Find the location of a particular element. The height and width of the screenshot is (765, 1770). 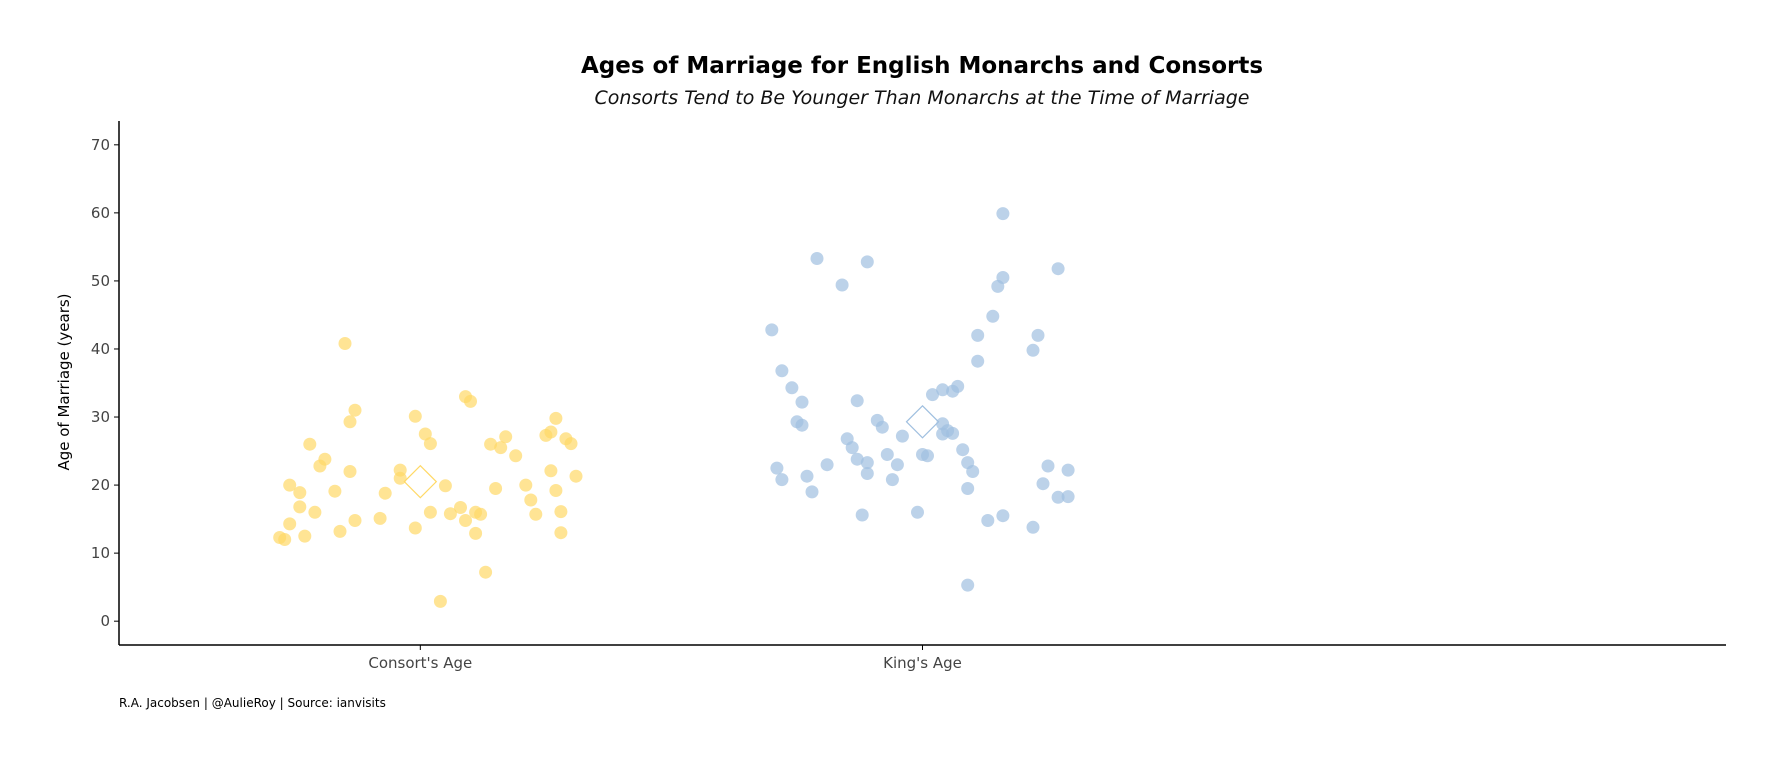

y-axis: 0 10 20 30 40 50 60 70 is located at coordinates (105, 383).